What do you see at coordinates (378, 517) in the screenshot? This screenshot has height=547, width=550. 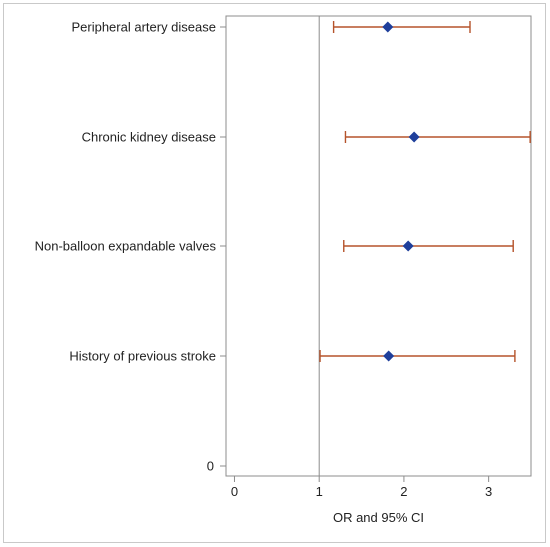 I see `x-axis-title: OR and 95% CI` at bounding box center [378, 517].